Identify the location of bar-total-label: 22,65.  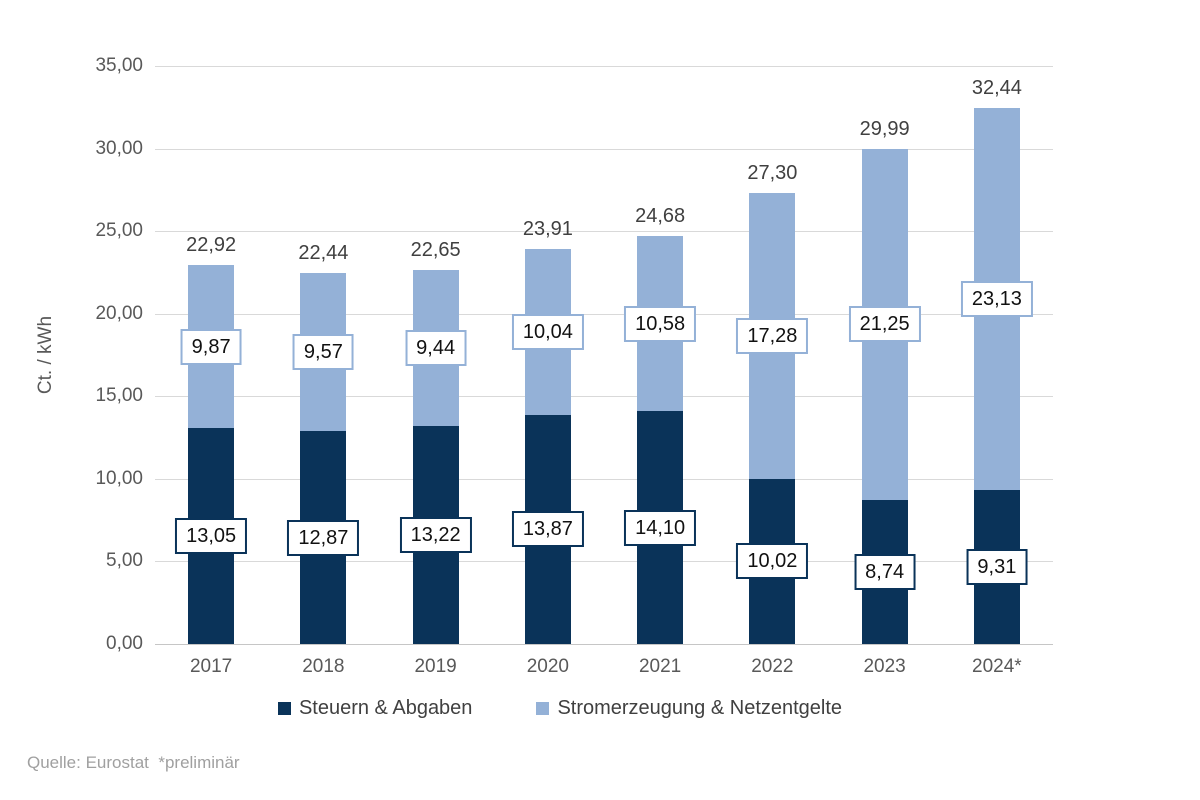
(435, 249).